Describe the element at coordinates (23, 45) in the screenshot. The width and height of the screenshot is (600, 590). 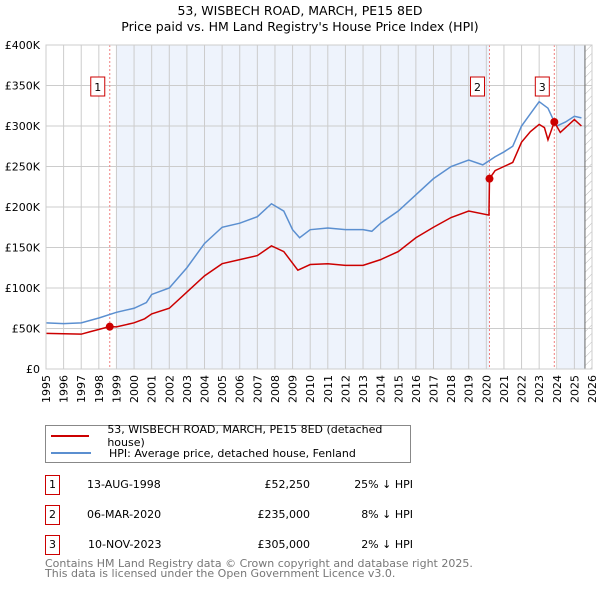
I see `y-tick-label: £400K` at that location.